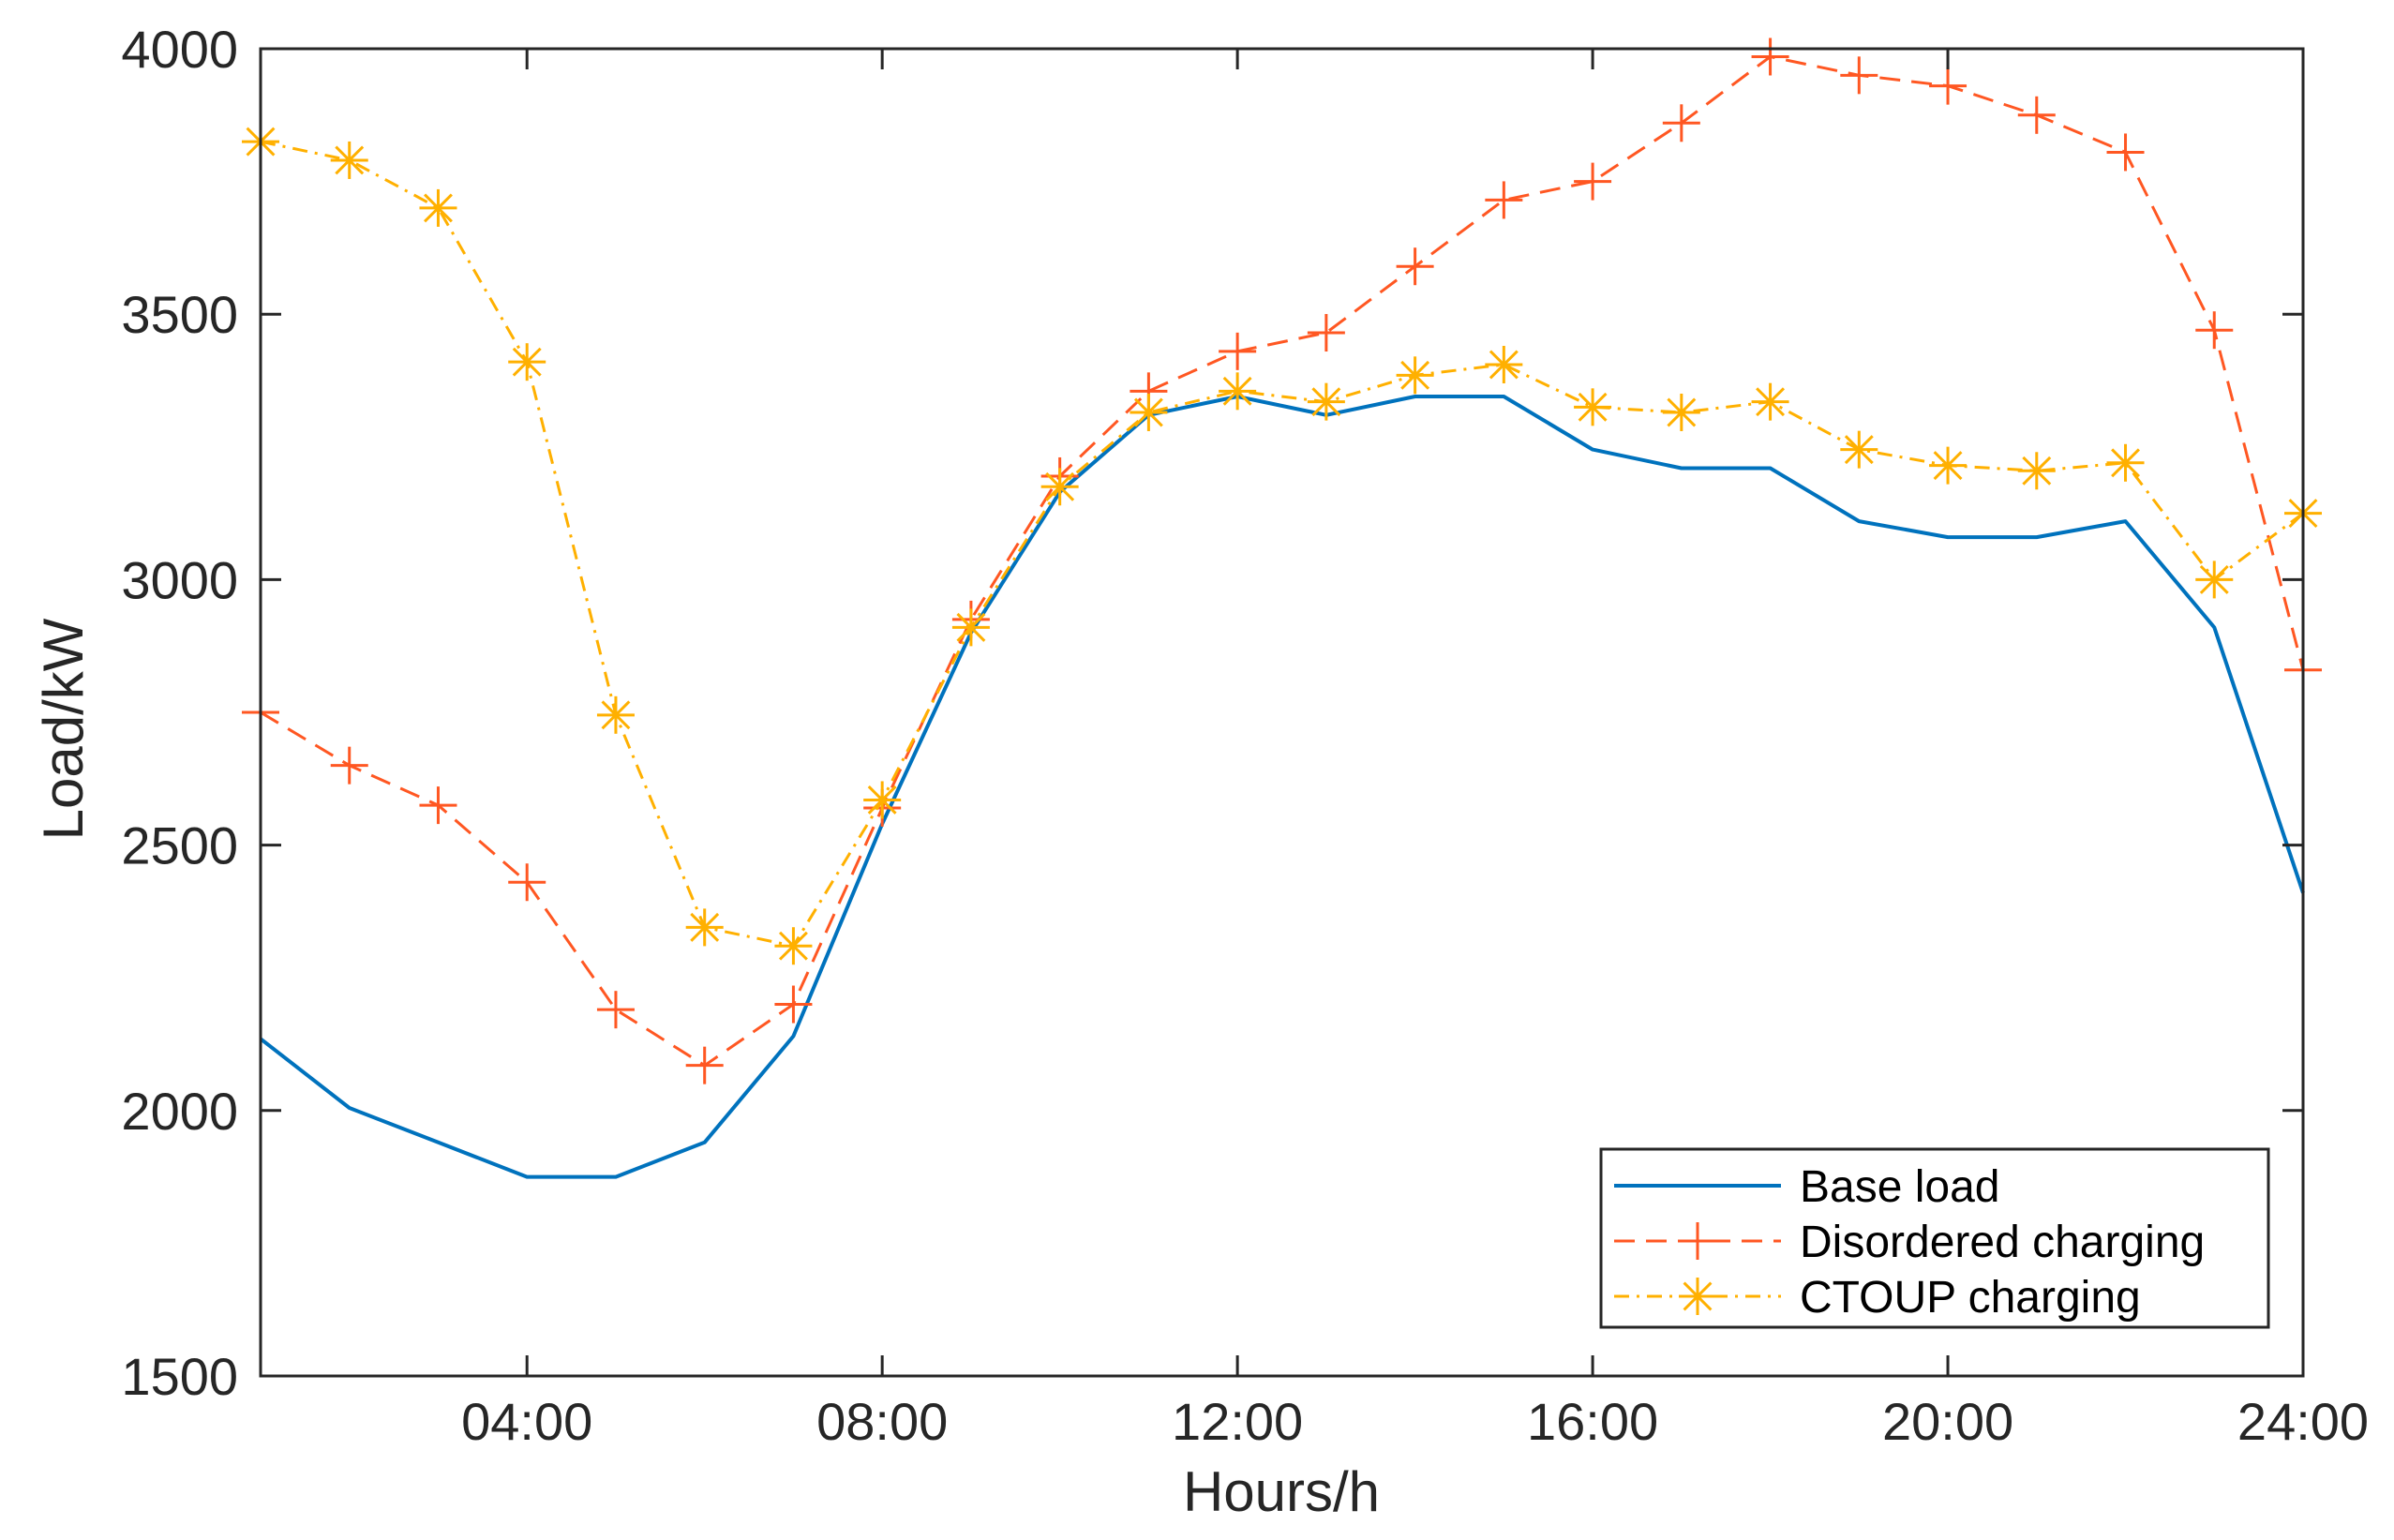  What do you see at coordinates (2003, 1242) in the screenshot?
I see `legend-label-disordered-charging: Disordered charging` at bounding box center [2003, 1242].